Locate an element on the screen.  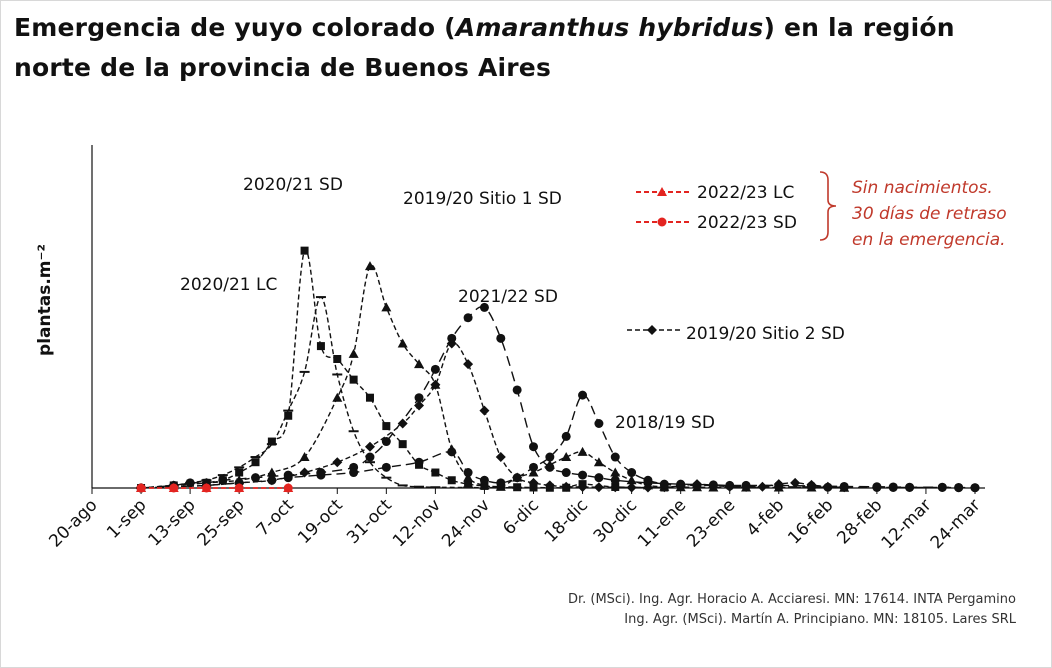
legend-bracket is located at coordinates (828, 206).